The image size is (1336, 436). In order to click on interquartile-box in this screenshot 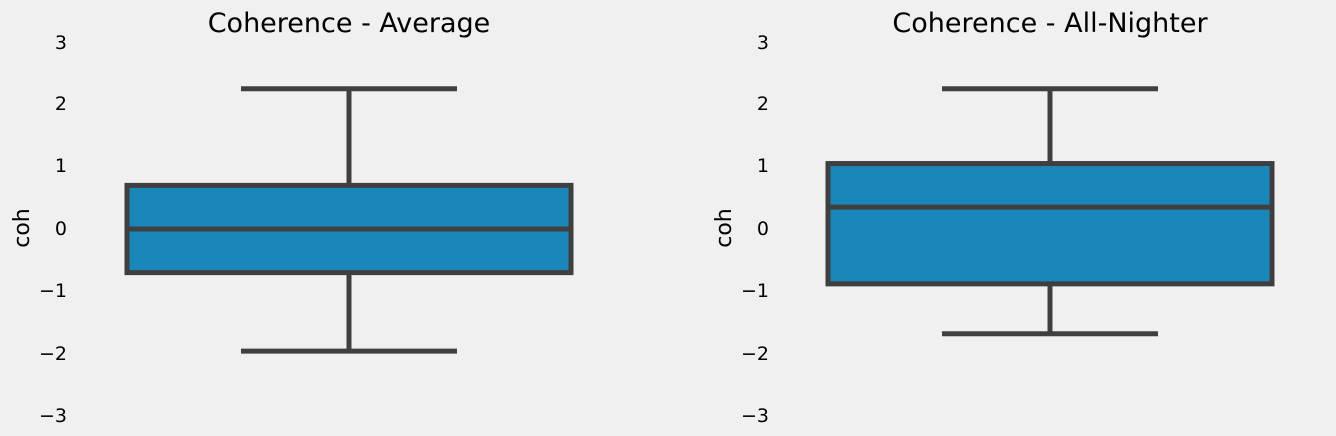, I will do `click(1050, 224)`.